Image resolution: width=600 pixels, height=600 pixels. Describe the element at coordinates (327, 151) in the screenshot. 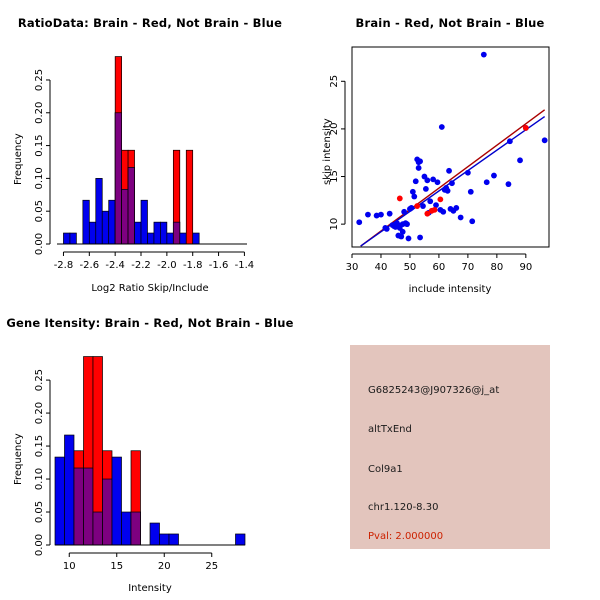

I see `scatter-ylabel: skip intensity` at that location.